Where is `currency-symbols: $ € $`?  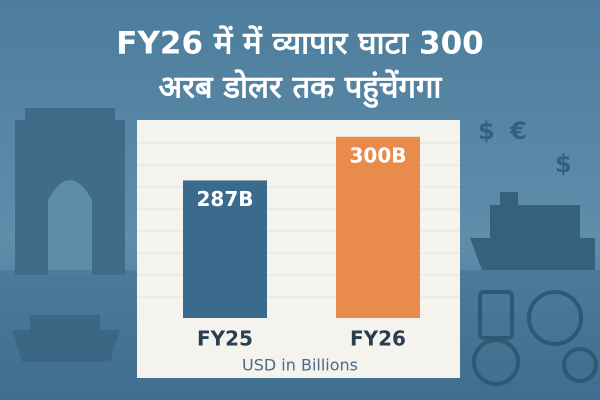
currency-symbols: $ € $ is located at coordinates (525, 147).